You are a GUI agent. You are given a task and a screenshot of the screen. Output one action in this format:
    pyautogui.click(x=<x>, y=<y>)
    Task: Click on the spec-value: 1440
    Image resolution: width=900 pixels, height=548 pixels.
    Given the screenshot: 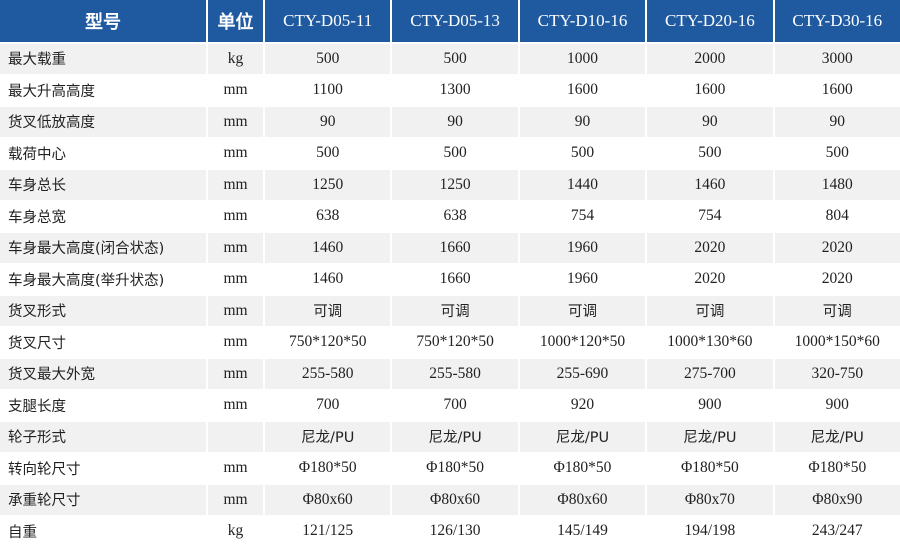 What is the action you would take?
    pyautogui.click(x=582, y=186)
    